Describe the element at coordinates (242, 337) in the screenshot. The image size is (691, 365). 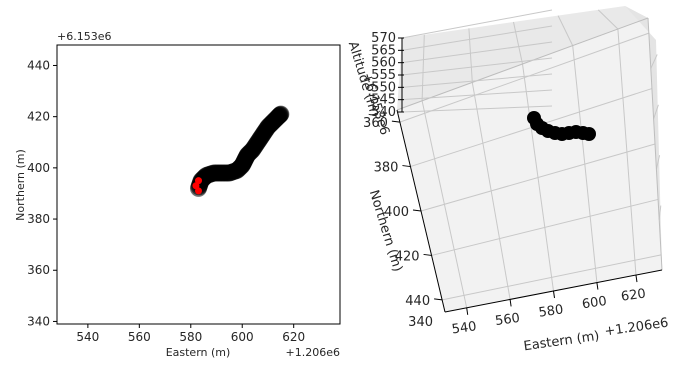
I see `left-x-tick-label: 600` at that location.